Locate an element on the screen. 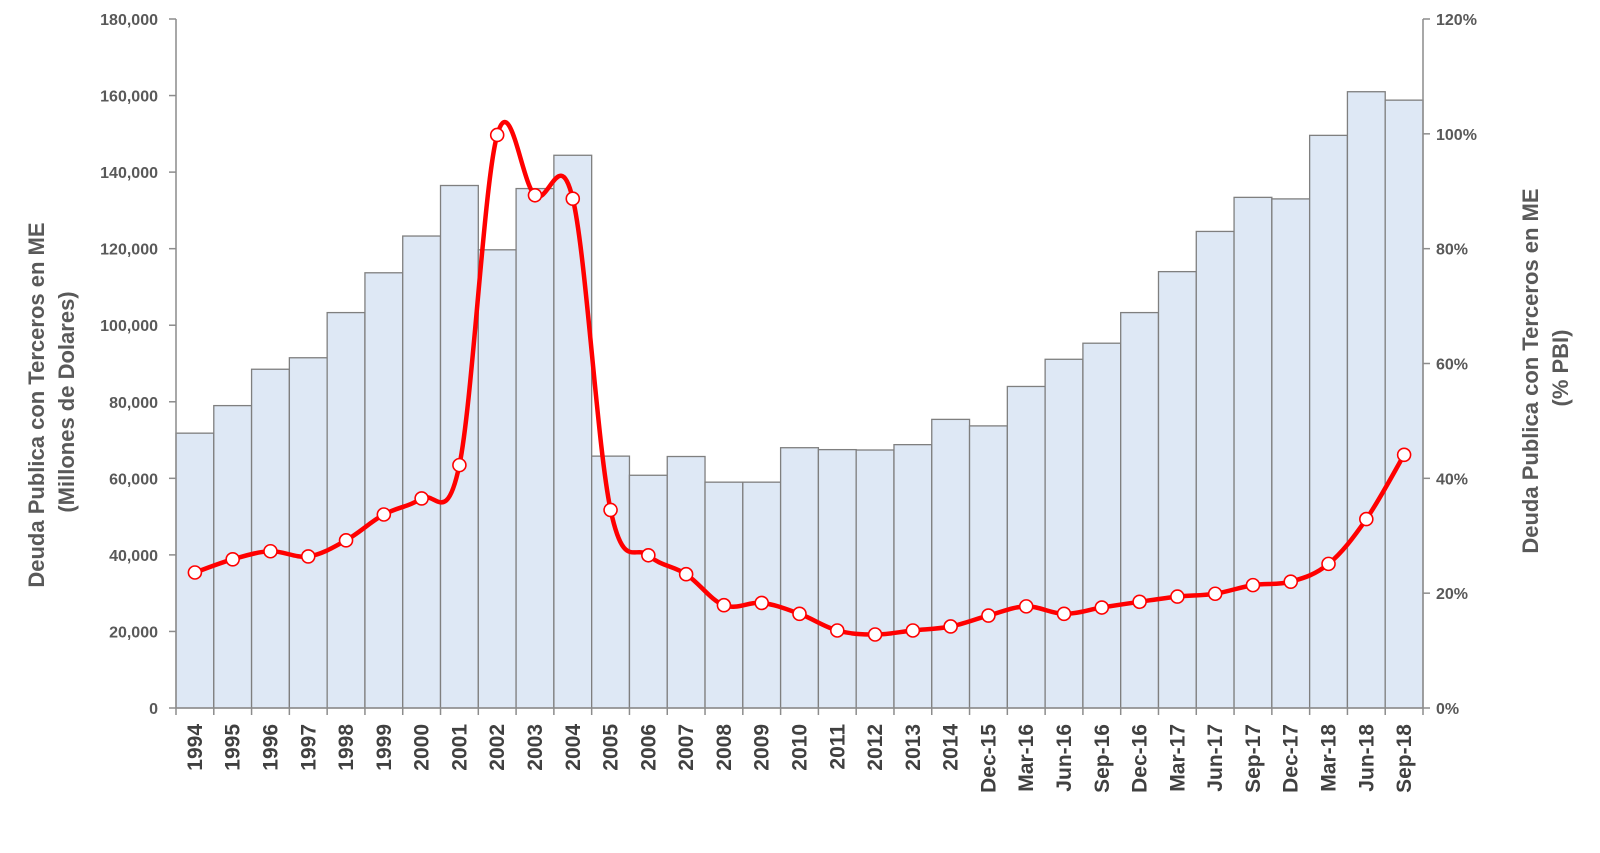 The image size is (1600, 853). x-axis-tick-label: 1995 is located at coordinates (233, 747).